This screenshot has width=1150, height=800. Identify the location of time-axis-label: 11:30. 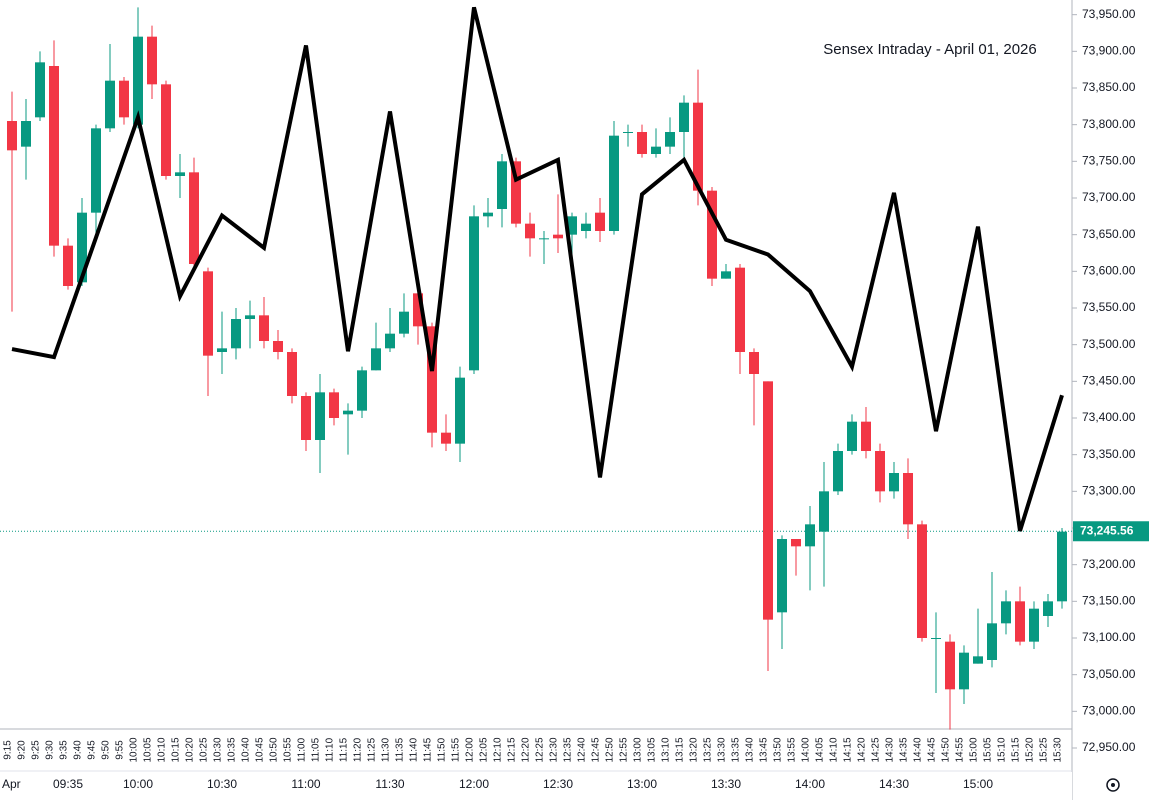
(389, 784).